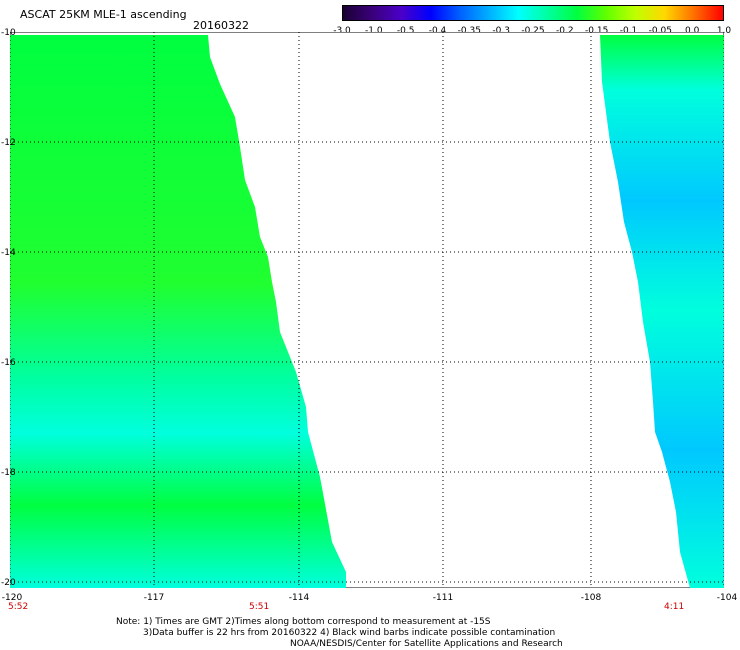 The height and width of the screenshot is (650, 740). Describe the element at coordinates (597, 31) in the screenshot. I see `colorbar-tick-label: -0.15` at that location.